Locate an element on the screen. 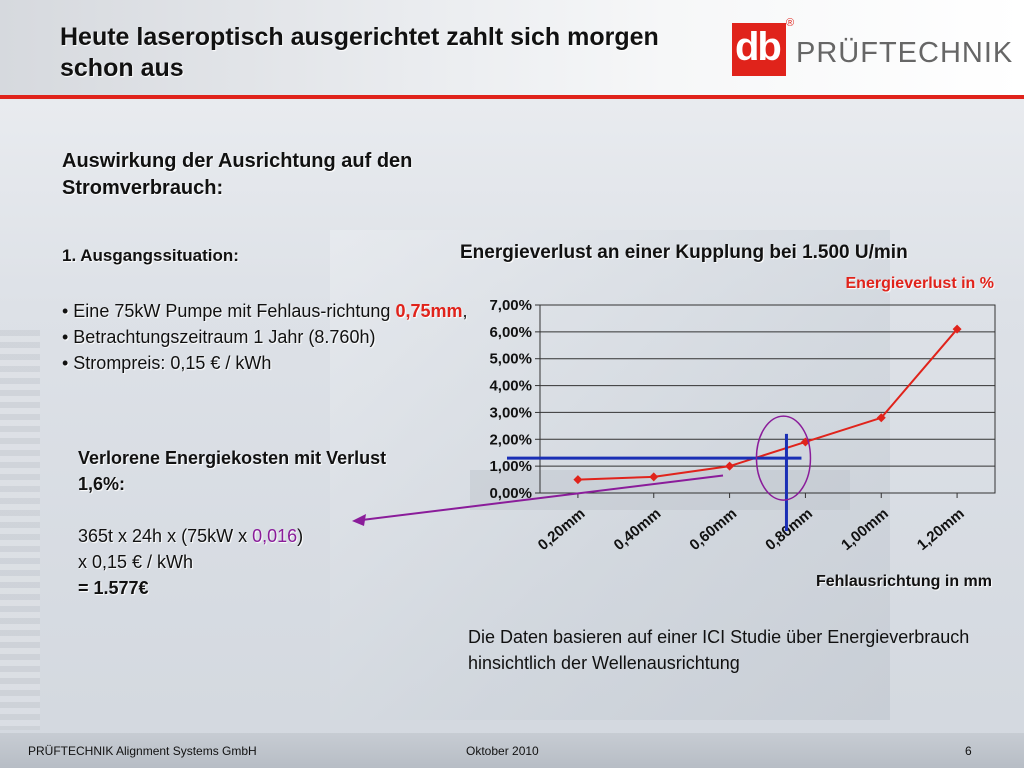  calc-line-1: 365t x 24h x (75kW x 0,016) is located at coordinates (243, 536).